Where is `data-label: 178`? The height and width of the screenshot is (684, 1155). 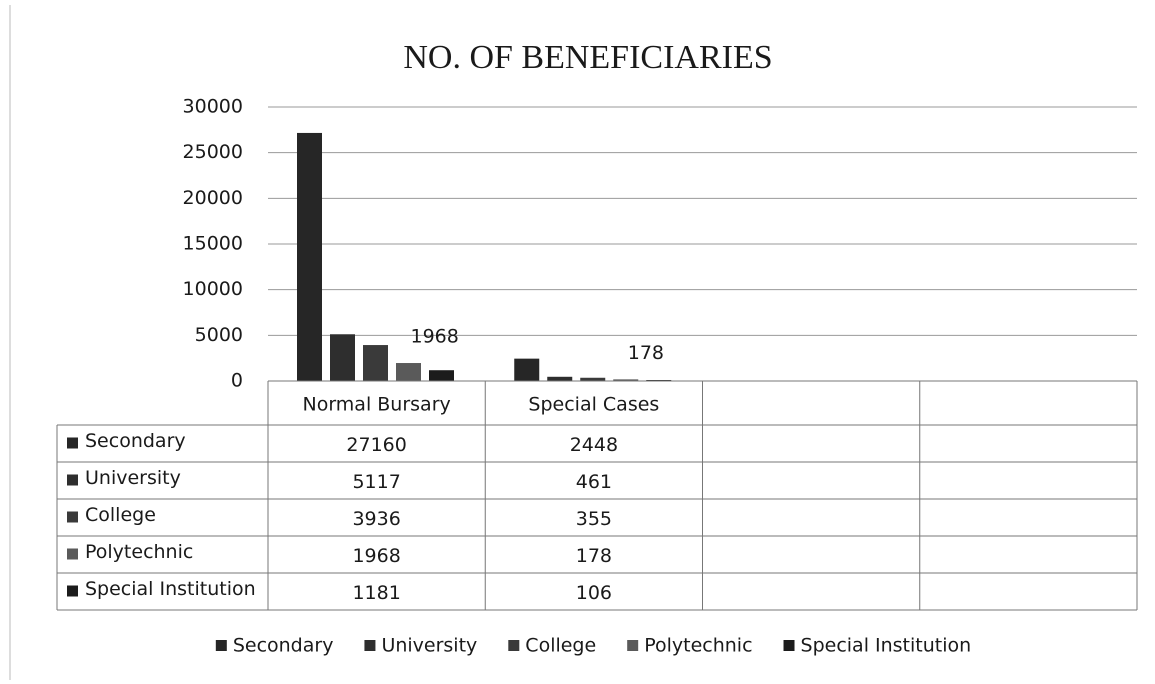
data-label: 178 is located at coordinates (646, 353).